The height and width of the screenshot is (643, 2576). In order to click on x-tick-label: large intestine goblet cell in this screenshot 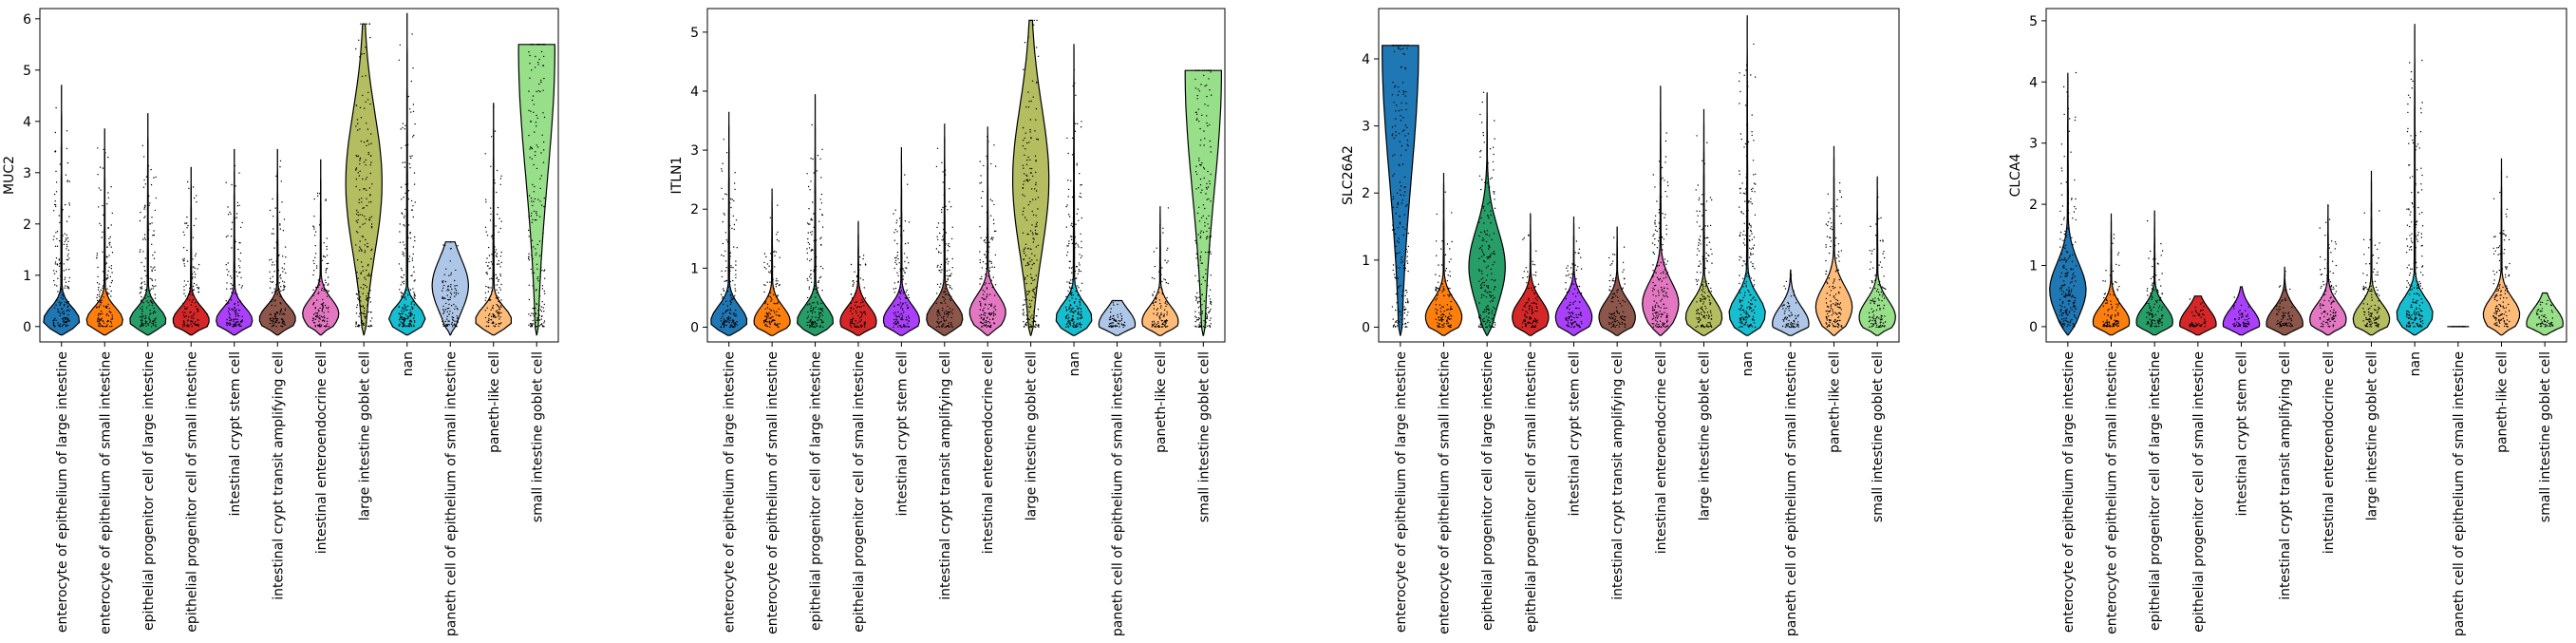, I will do `click(364, 436)`.